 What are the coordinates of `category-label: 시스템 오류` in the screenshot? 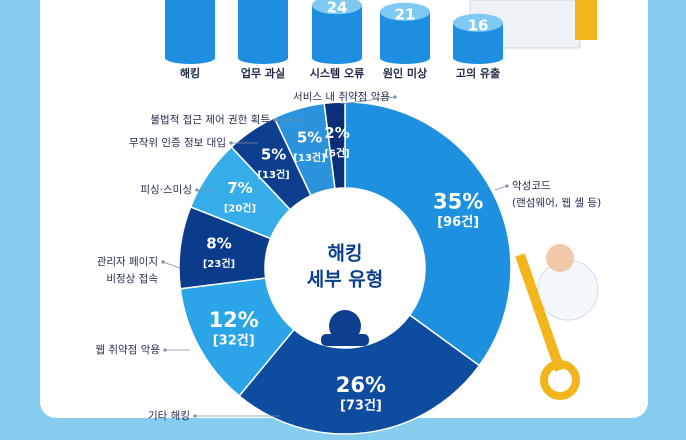 It's located at (337, 73).